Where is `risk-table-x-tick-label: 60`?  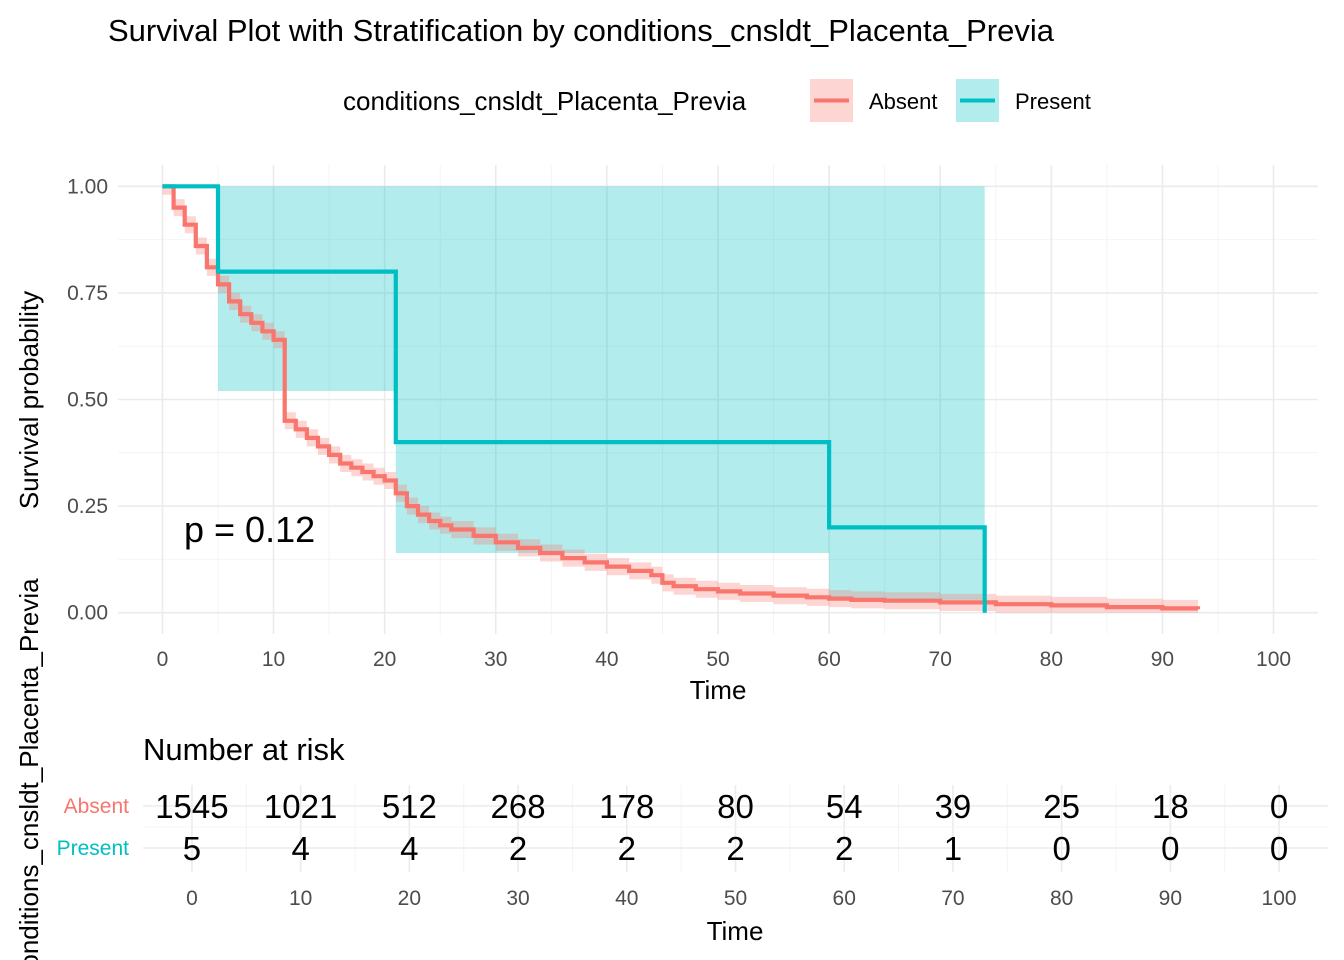 risk-table-x-tick-label: 60 is located at coordinates (844, 898).